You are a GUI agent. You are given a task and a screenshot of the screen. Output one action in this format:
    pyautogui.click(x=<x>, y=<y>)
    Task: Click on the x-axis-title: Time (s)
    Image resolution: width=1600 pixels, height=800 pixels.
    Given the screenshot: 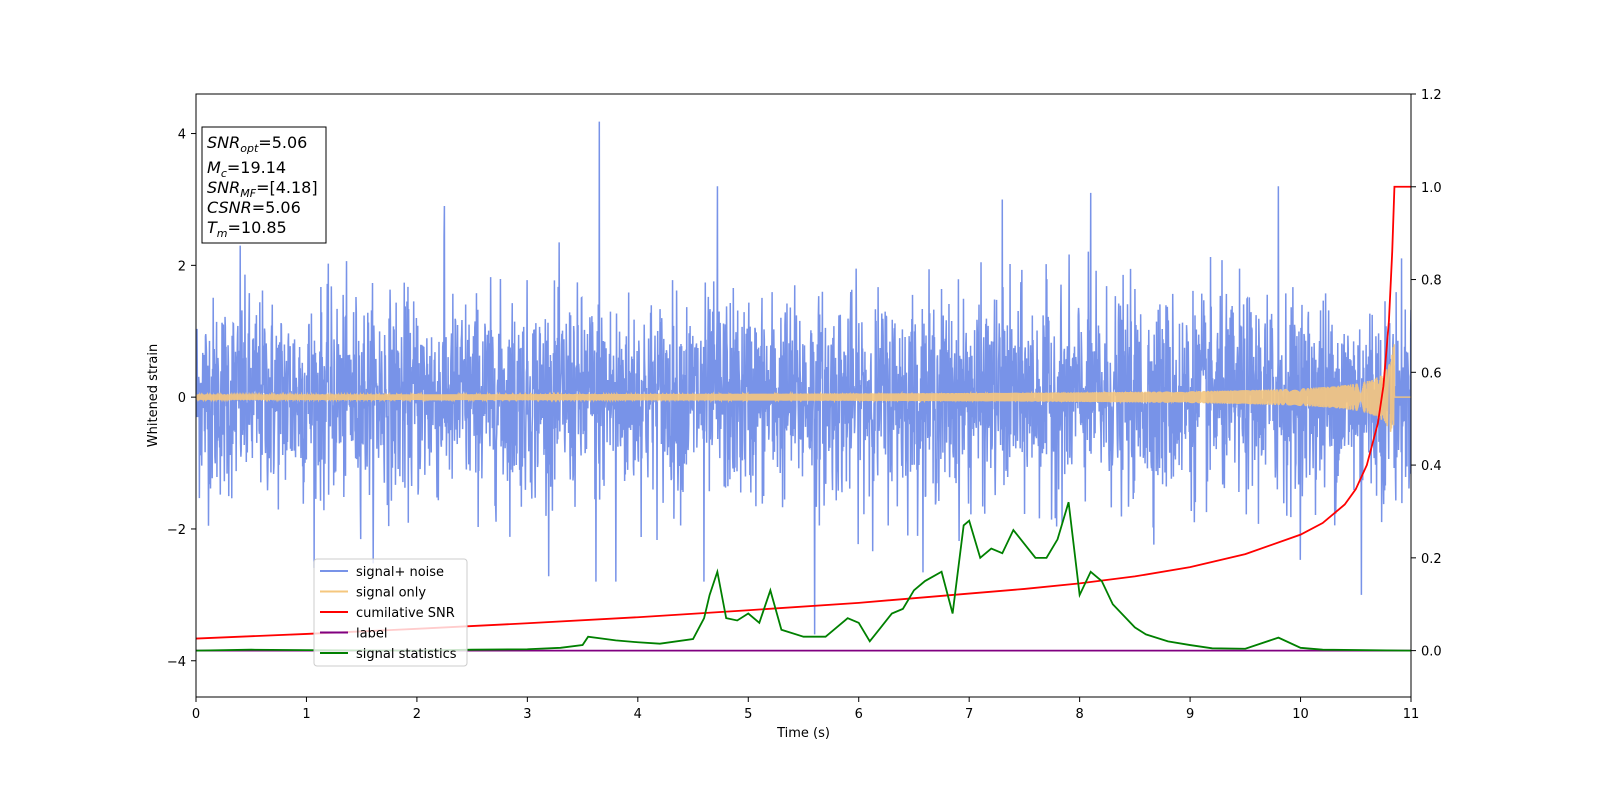 What is the action you would take?
    pyautogui.click(x=803, y=733)
    